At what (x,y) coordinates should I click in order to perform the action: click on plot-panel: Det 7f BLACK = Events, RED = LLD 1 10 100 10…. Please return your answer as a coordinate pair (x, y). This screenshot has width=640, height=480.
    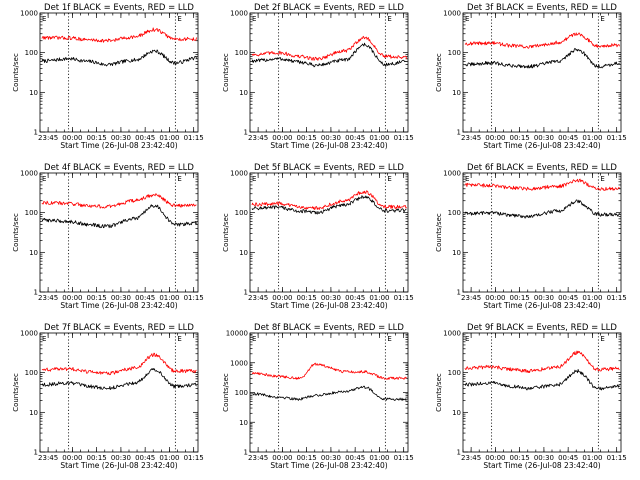
    Looking at the image, I should click on (108, 396).